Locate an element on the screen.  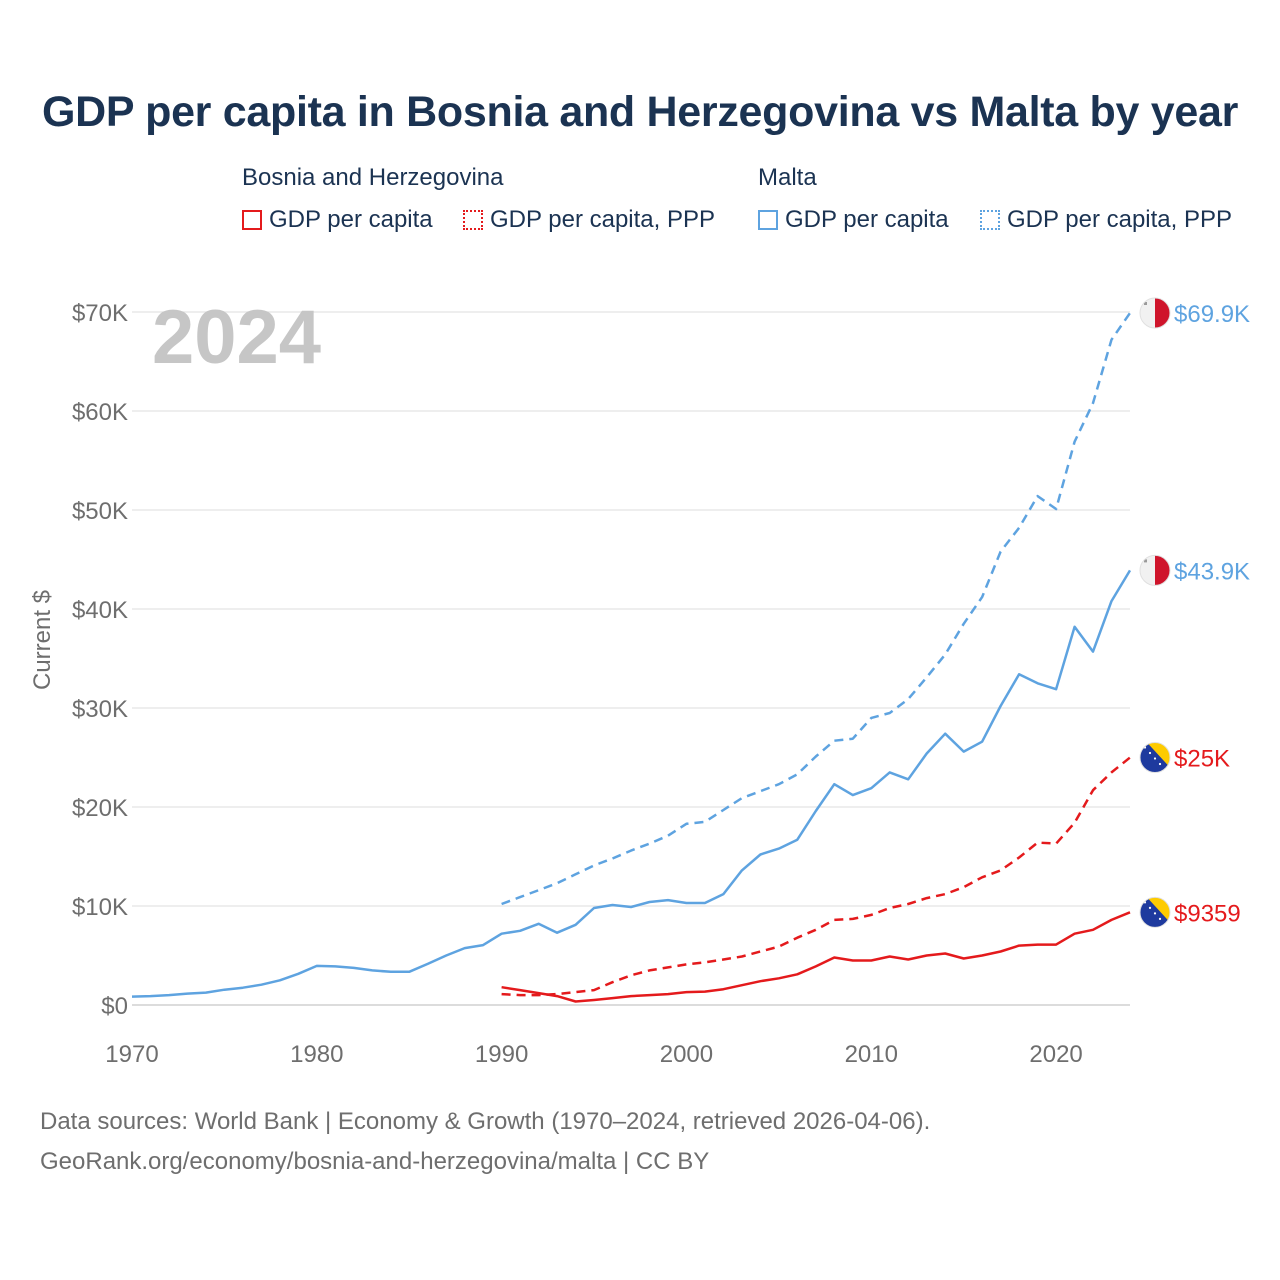
legend-item-malta-gdp-ppp: GDP per capita, PPP is located at coordinates (1106, 220).